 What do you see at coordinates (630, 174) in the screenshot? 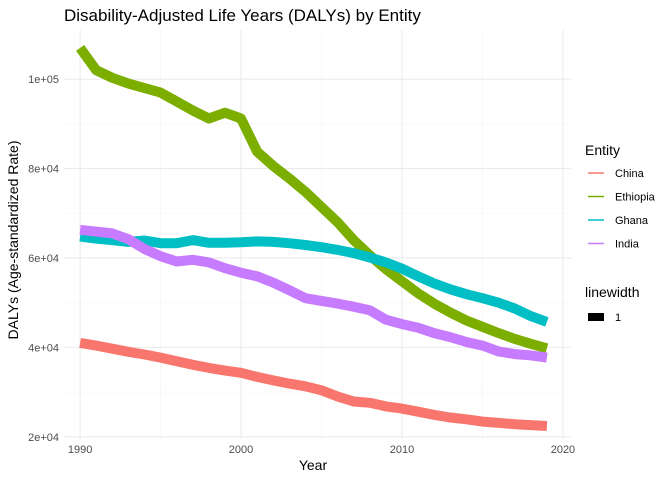
I see `legend-label-china: China` at bounding box center [630, 174].